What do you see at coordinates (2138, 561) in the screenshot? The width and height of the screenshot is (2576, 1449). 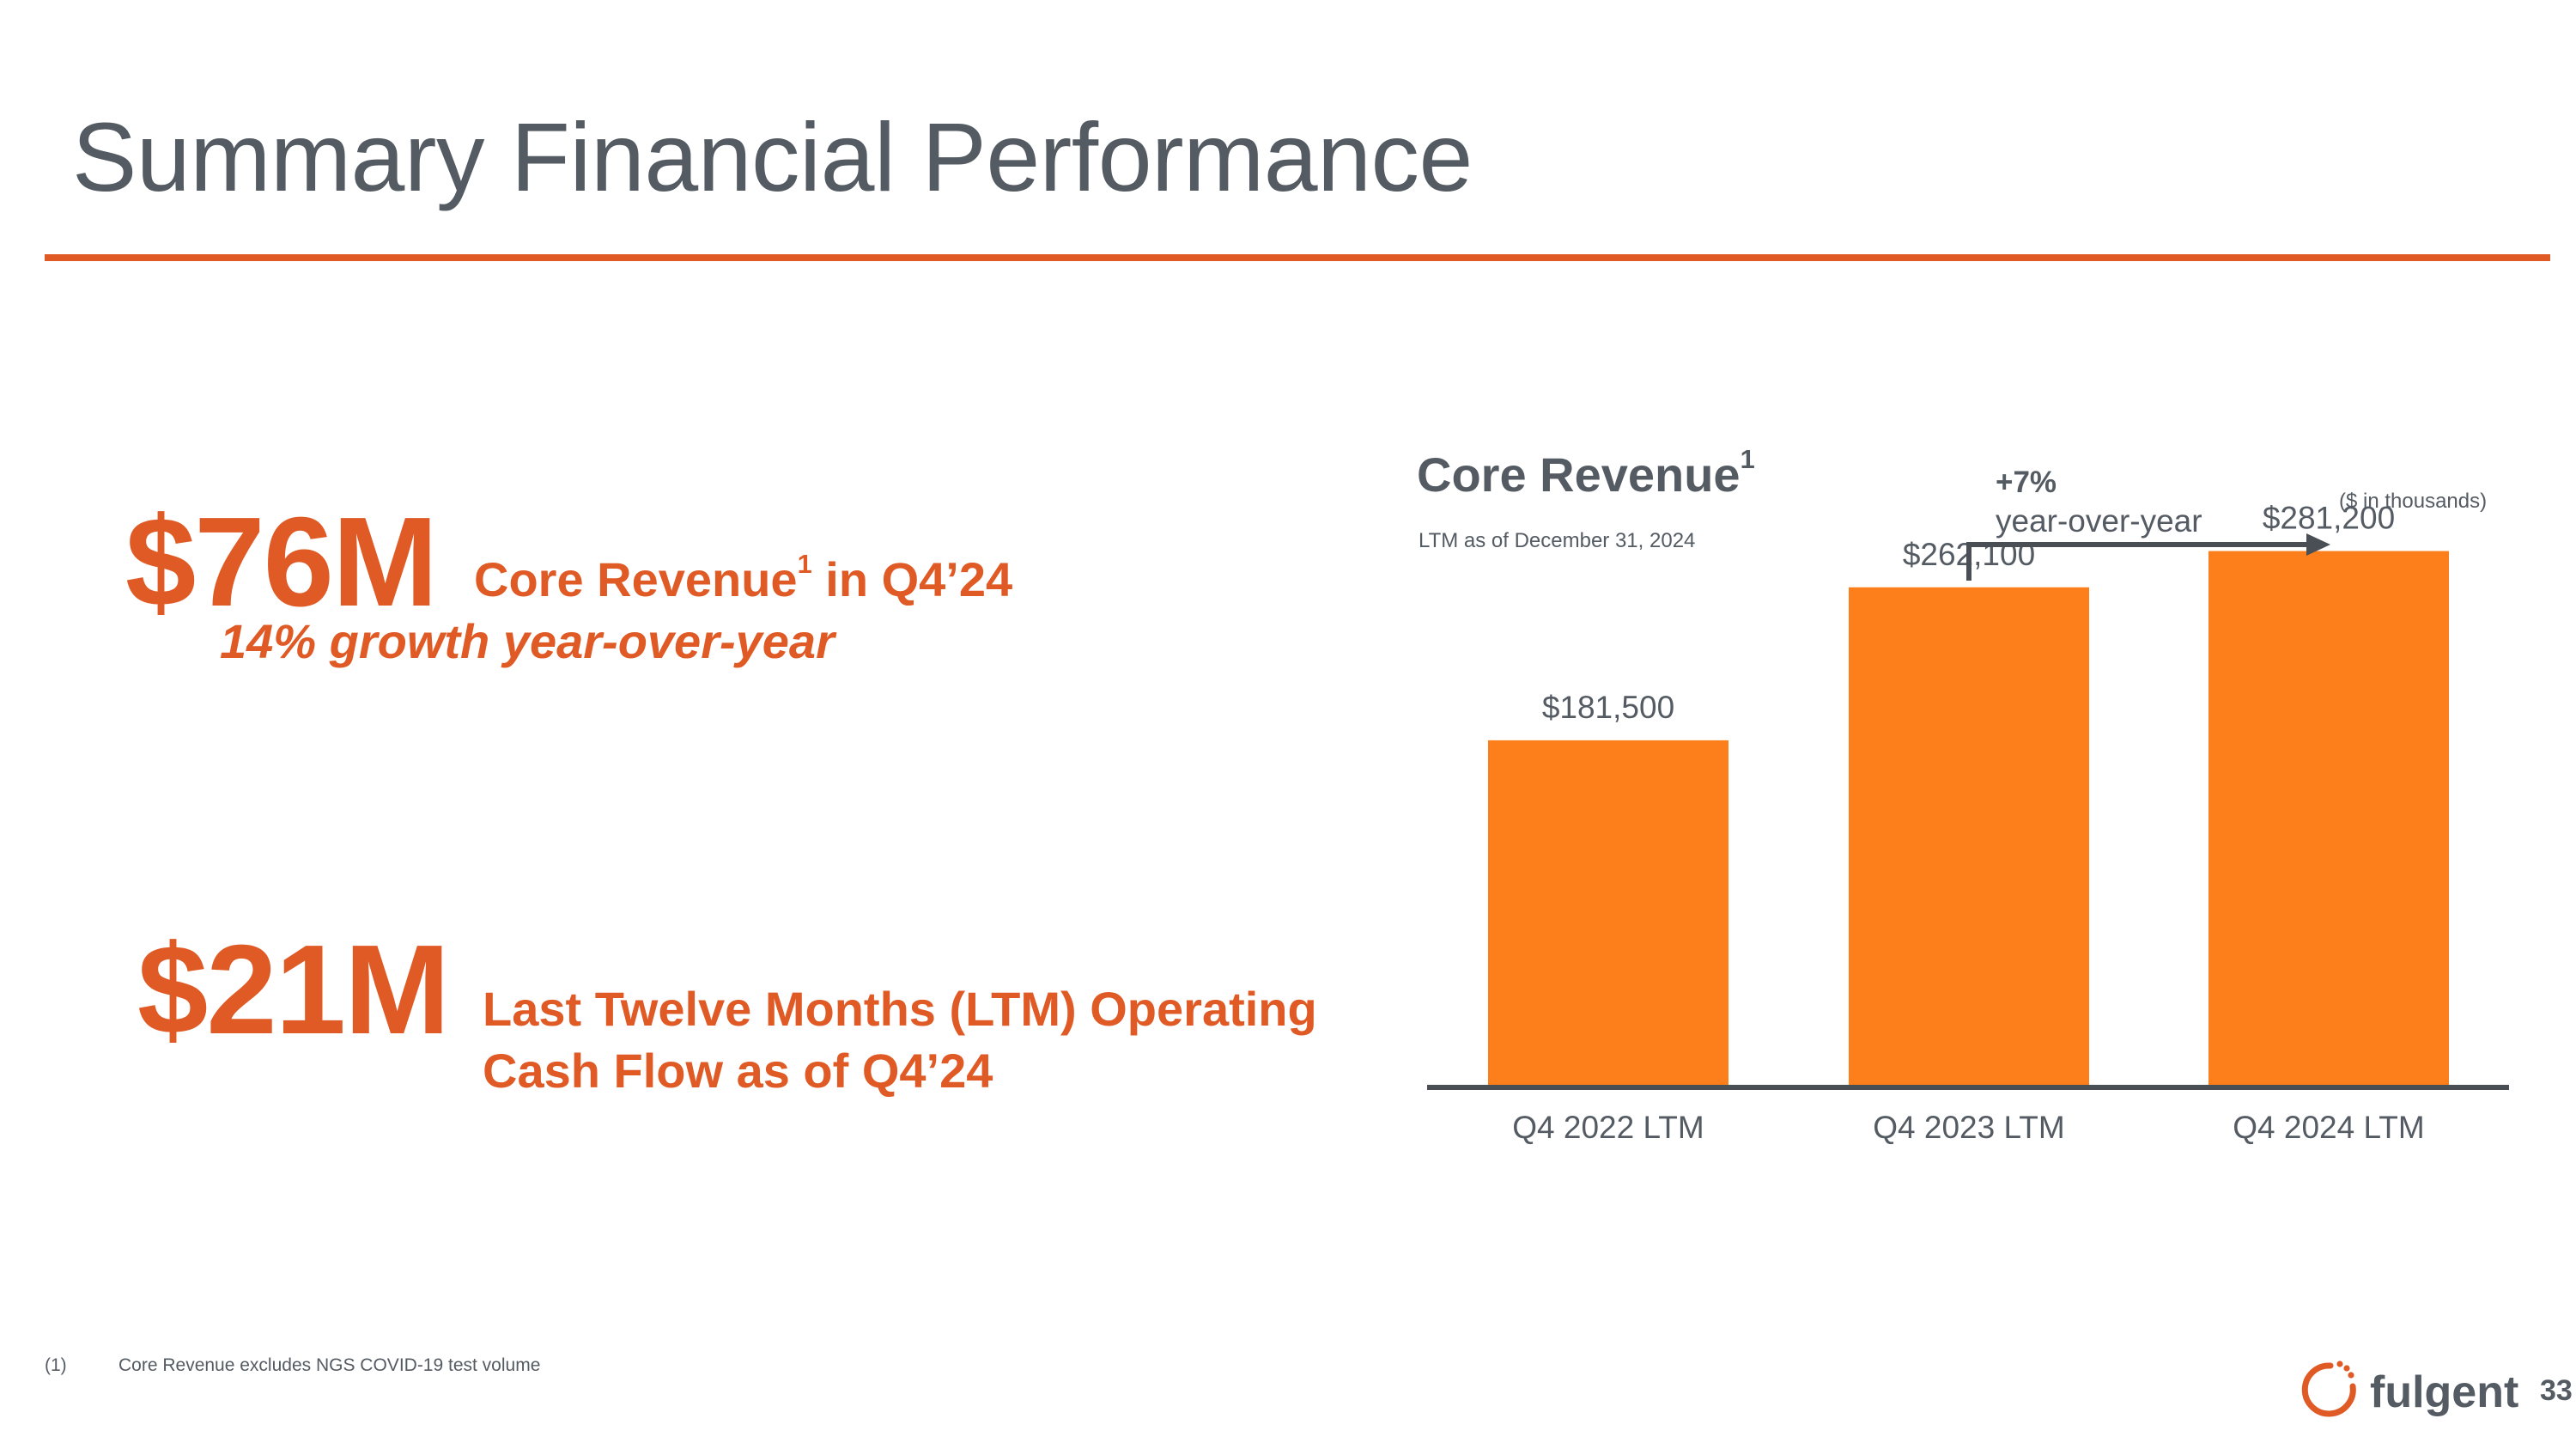 I see `growth-arrow` at bounding box center [2138, 561].